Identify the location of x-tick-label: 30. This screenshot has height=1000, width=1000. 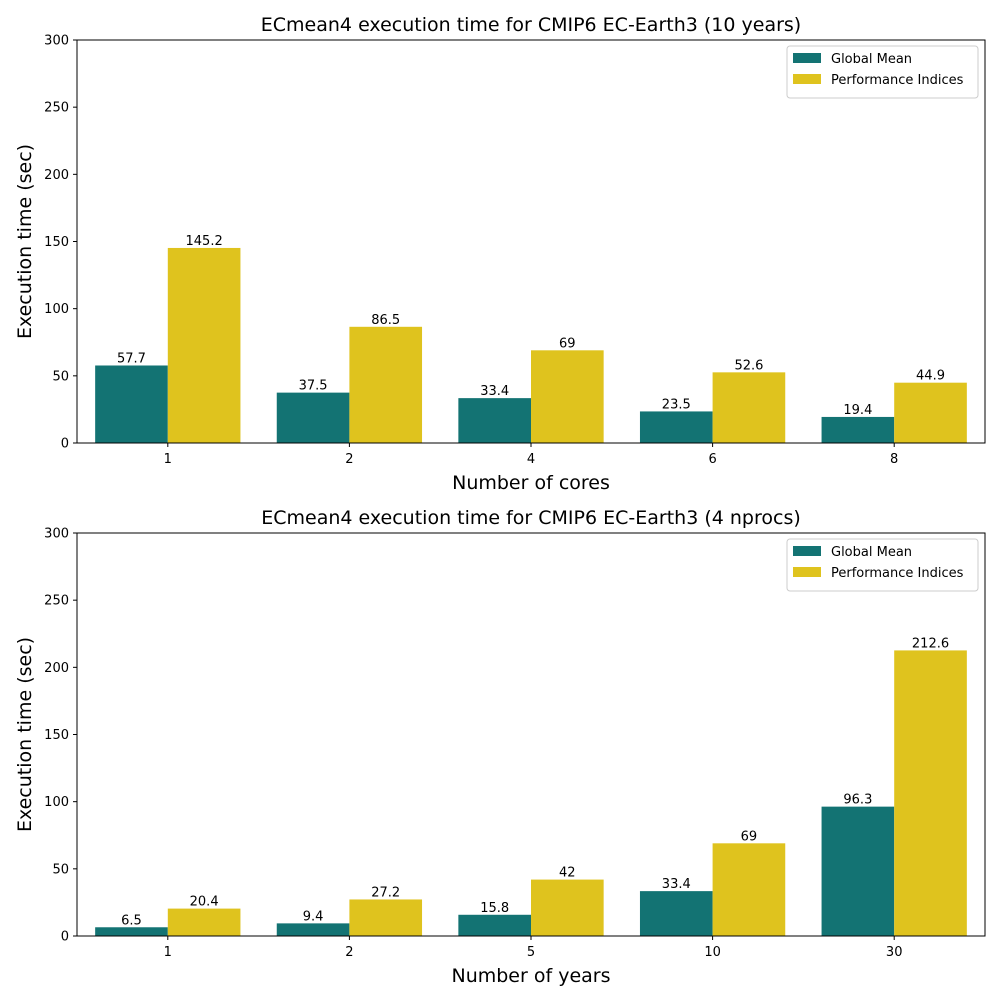
(894, 952).